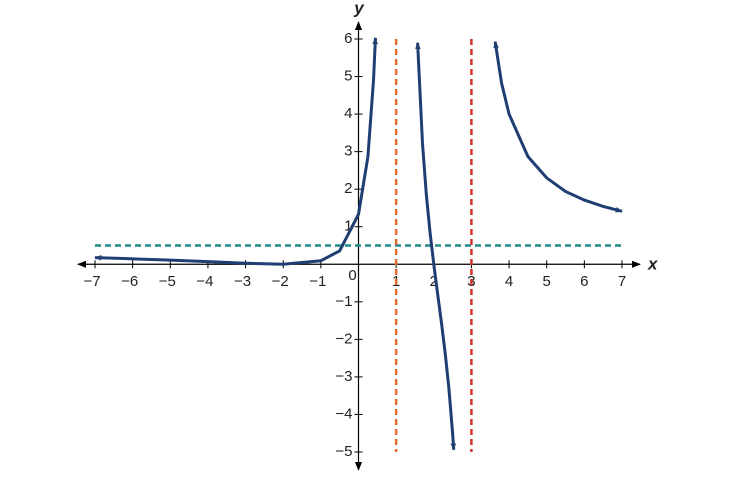  I want to click on y-tick-label: 2, so click(348, 188).